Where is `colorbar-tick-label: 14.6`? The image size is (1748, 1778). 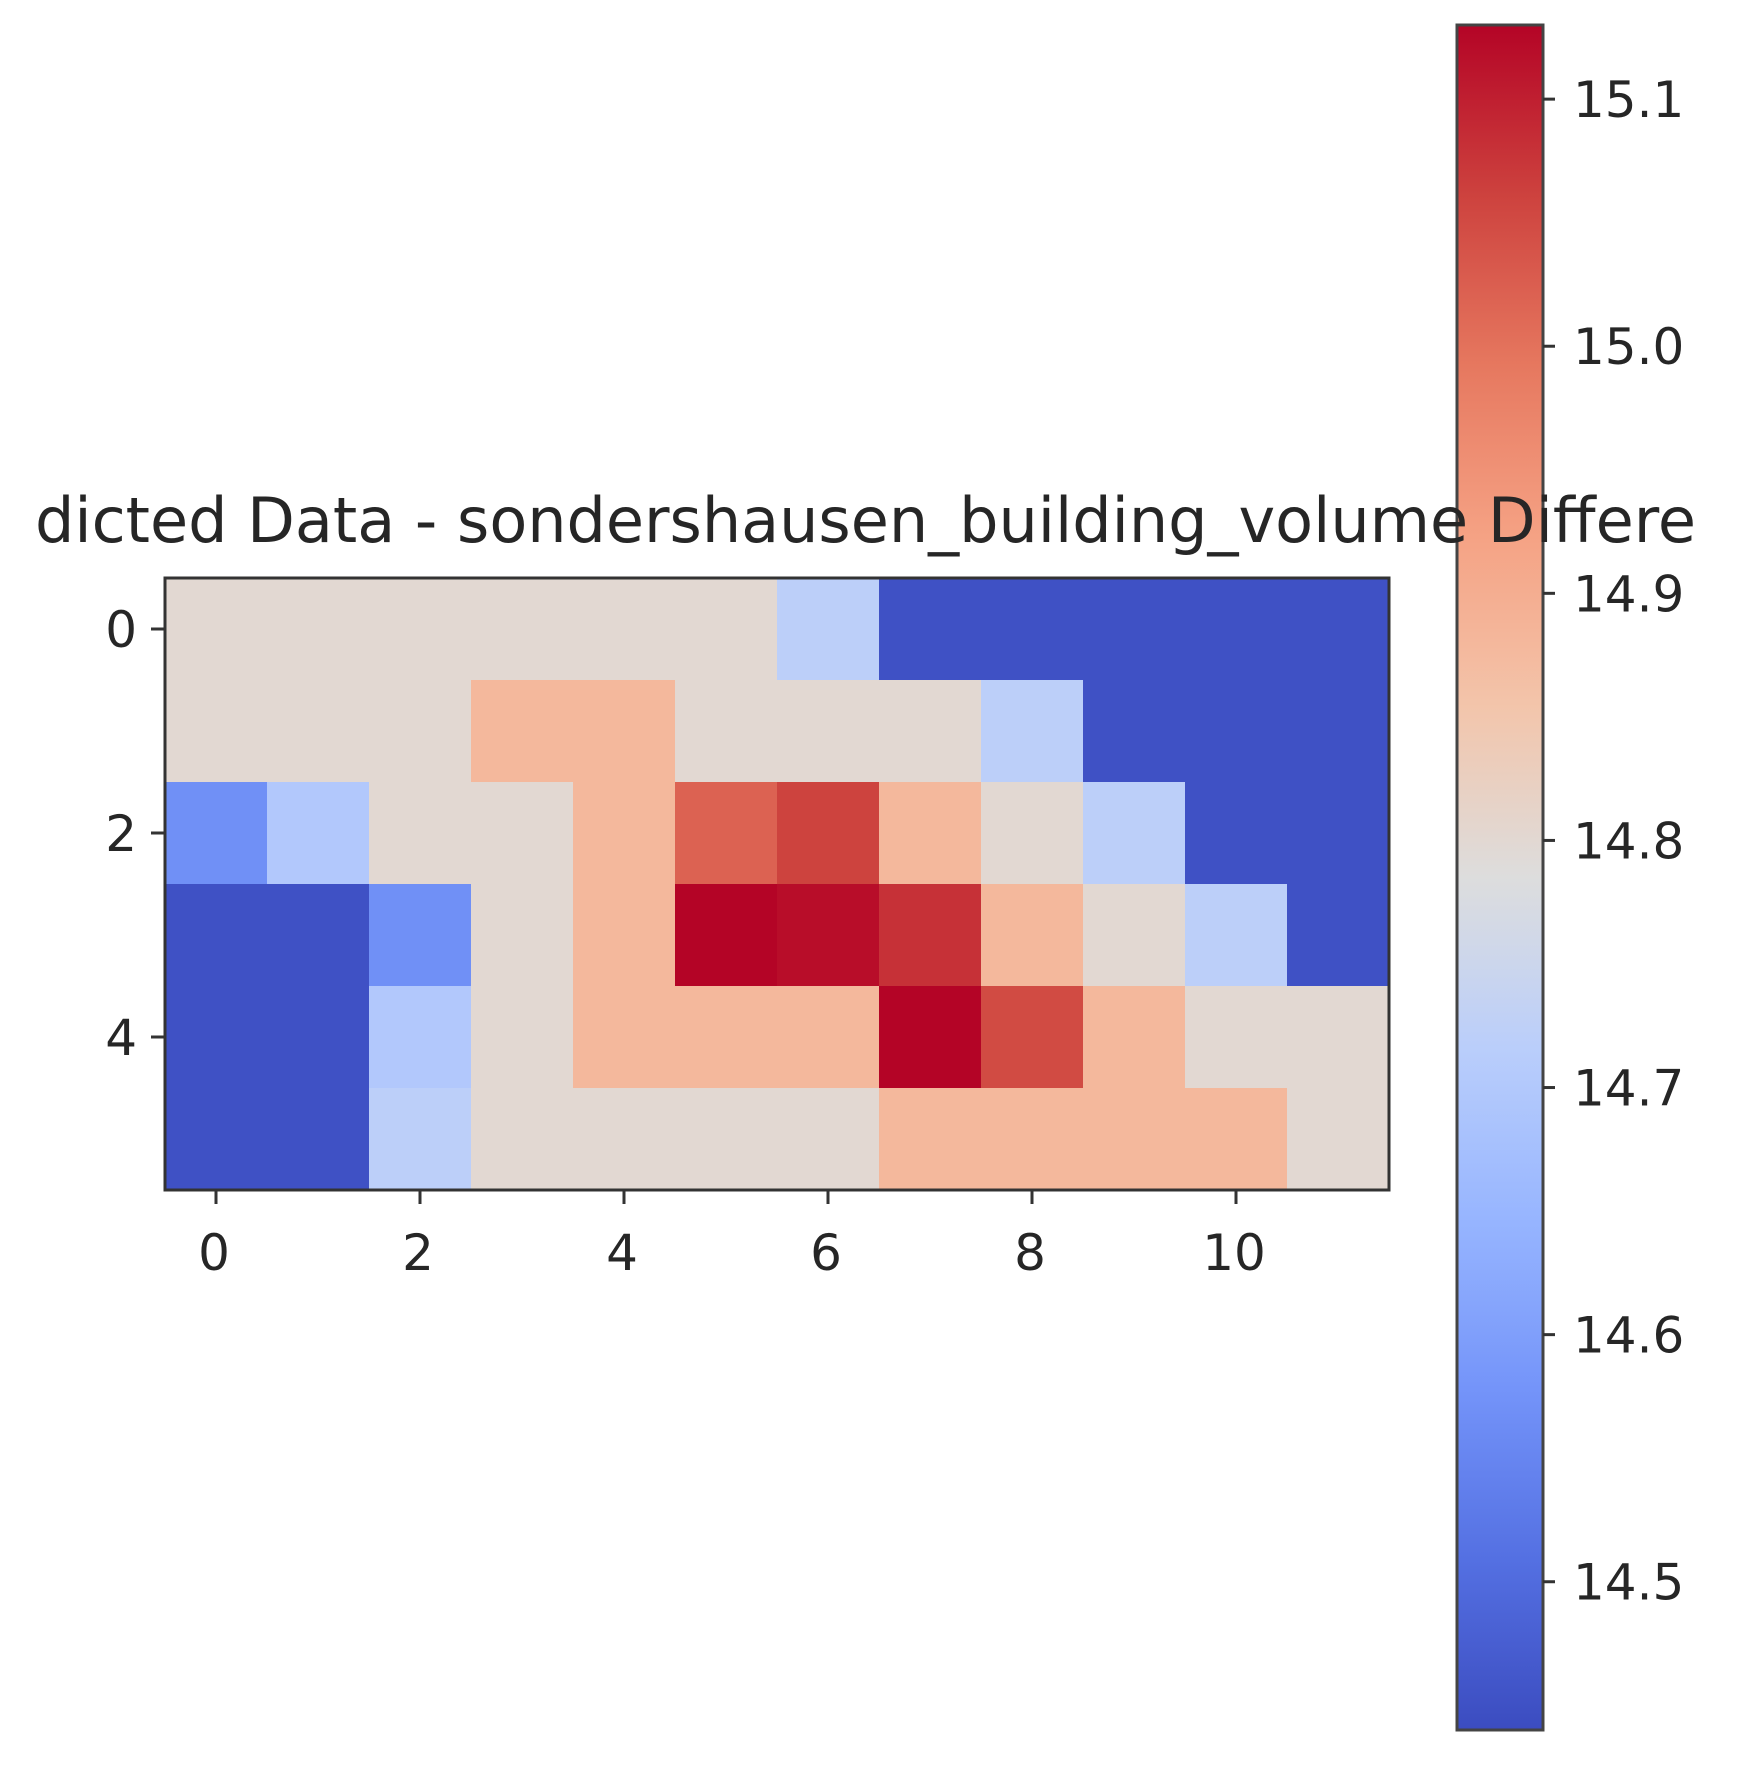
colorbar-tick-label: 14.6 is located at coordinates (1628, 1336).